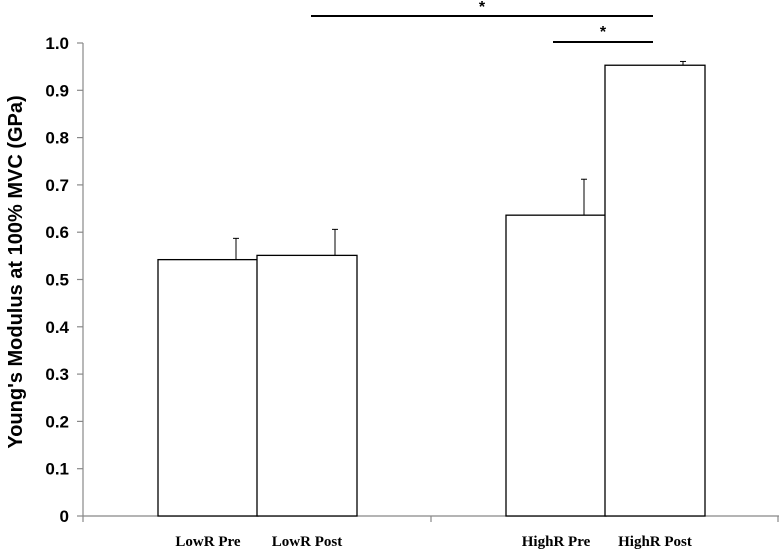 The image size is (781, 550). What do you see at coordinates (64, 516) in the screenshot?
I see `y-tick-label: 0` at bounding box center [64, 516].